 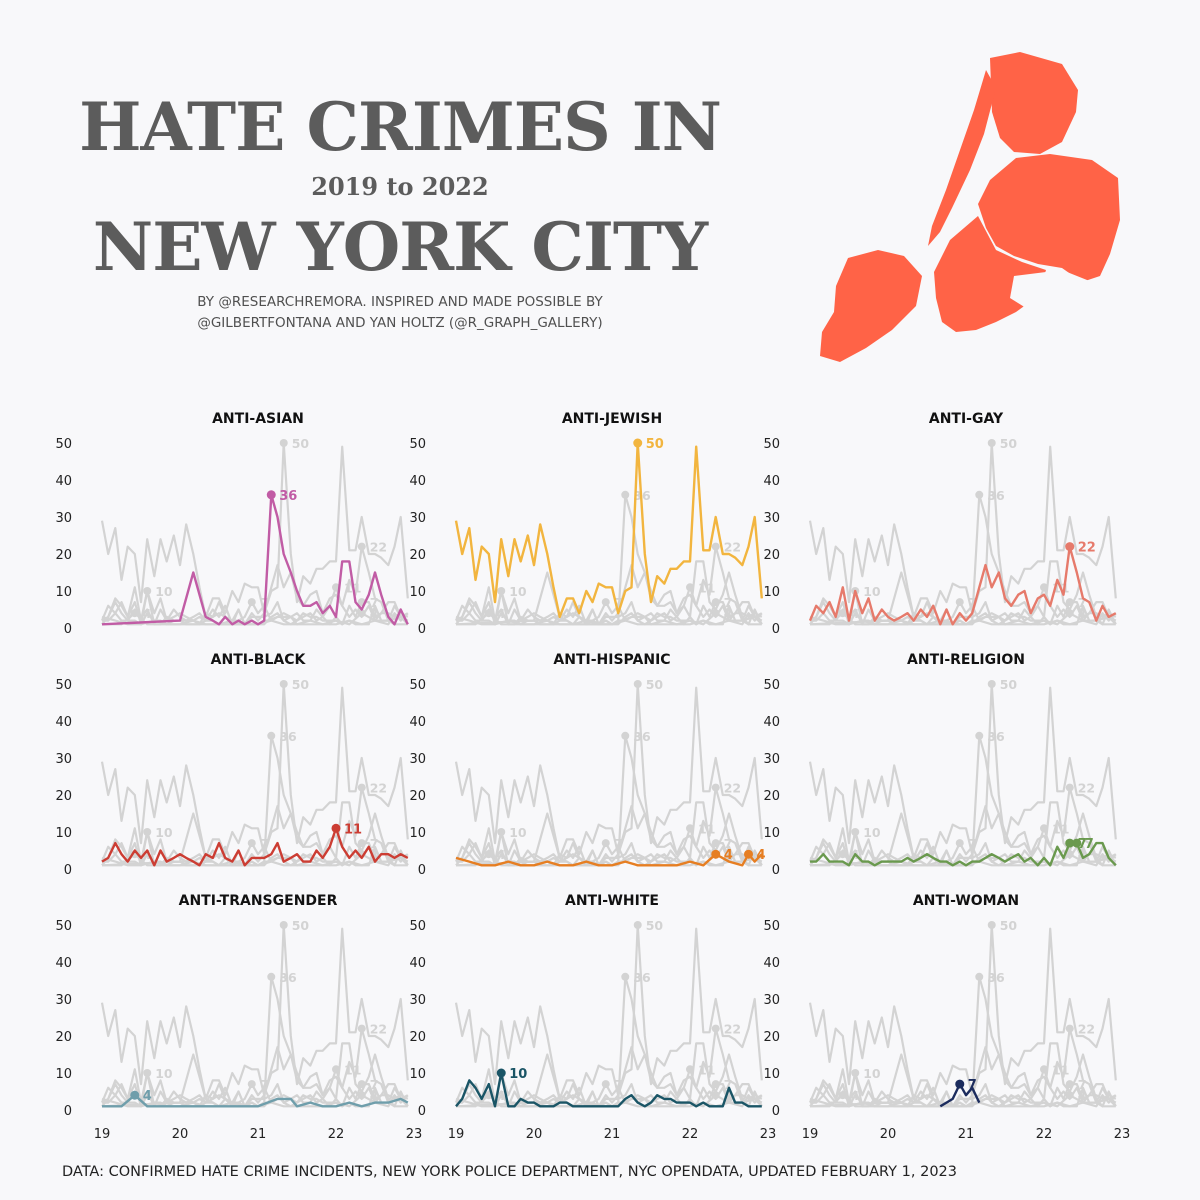 What do you see at coordinates (690, 1134) in the screenshot?
I see `x-tick-label: 22` at bounding box center [690, 1134].